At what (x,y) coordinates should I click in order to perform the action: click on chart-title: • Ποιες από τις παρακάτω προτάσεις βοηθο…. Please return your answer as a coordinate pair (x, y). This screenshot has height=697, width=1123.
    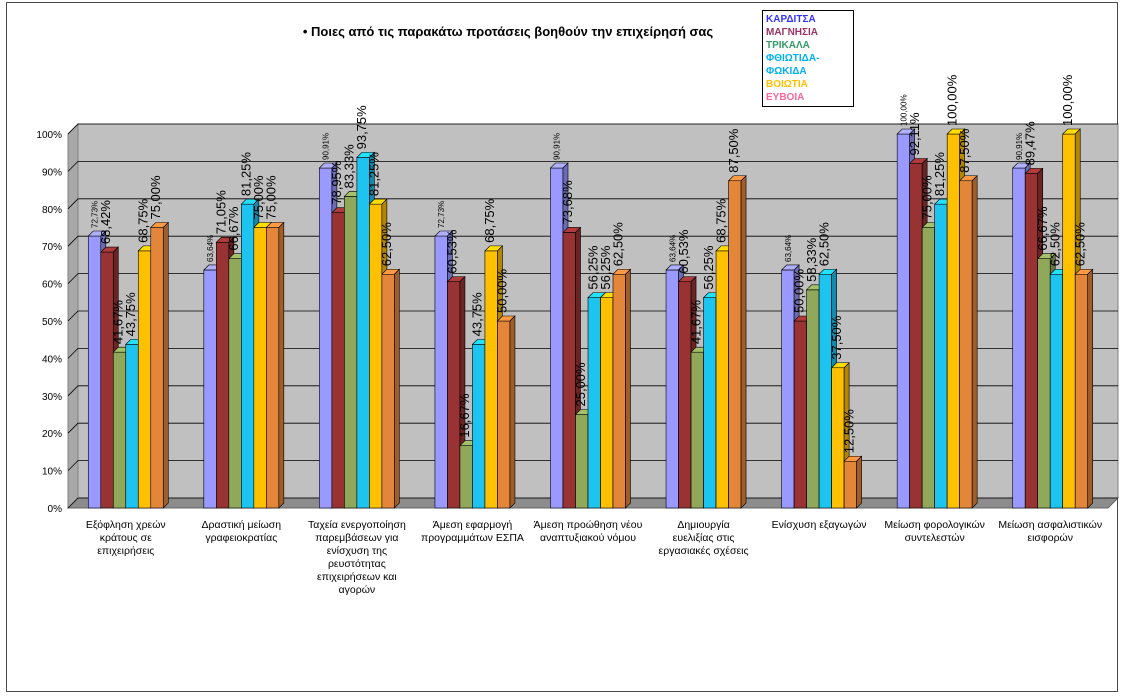
    Looking at the image, I should click on (508, 31).